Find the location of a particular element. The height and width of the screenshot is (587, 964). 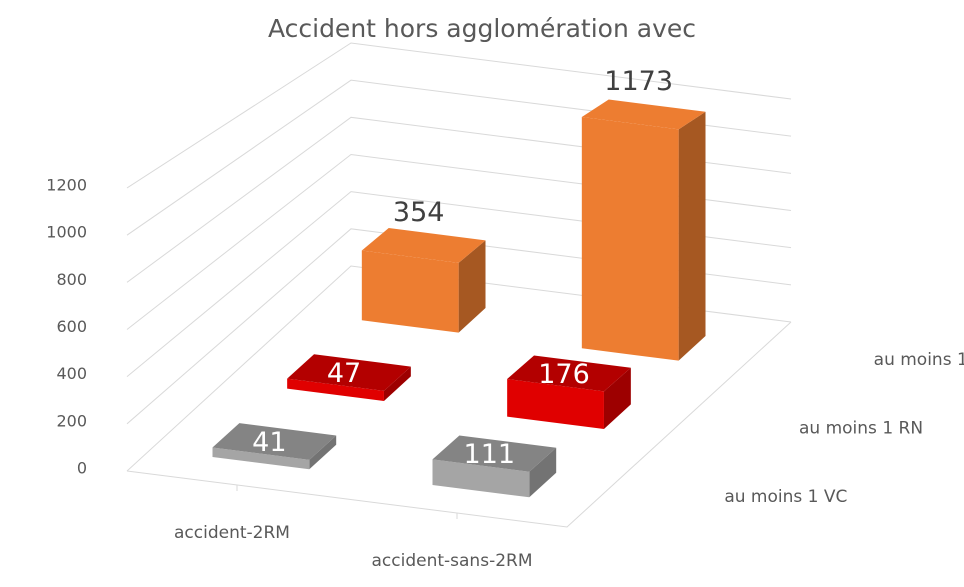

data-label: 47 is located at coordinates (344, 373).